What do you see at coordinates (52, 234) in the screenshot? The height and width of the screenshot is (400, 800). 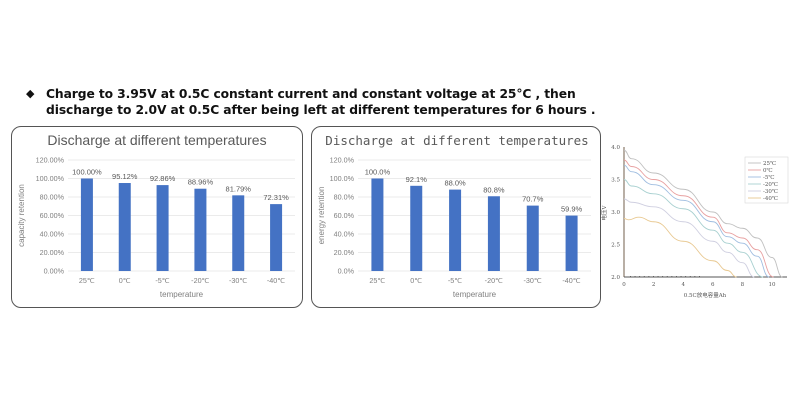 I see `y-tick-label: 40.00%` at bounding box center [52, 234].